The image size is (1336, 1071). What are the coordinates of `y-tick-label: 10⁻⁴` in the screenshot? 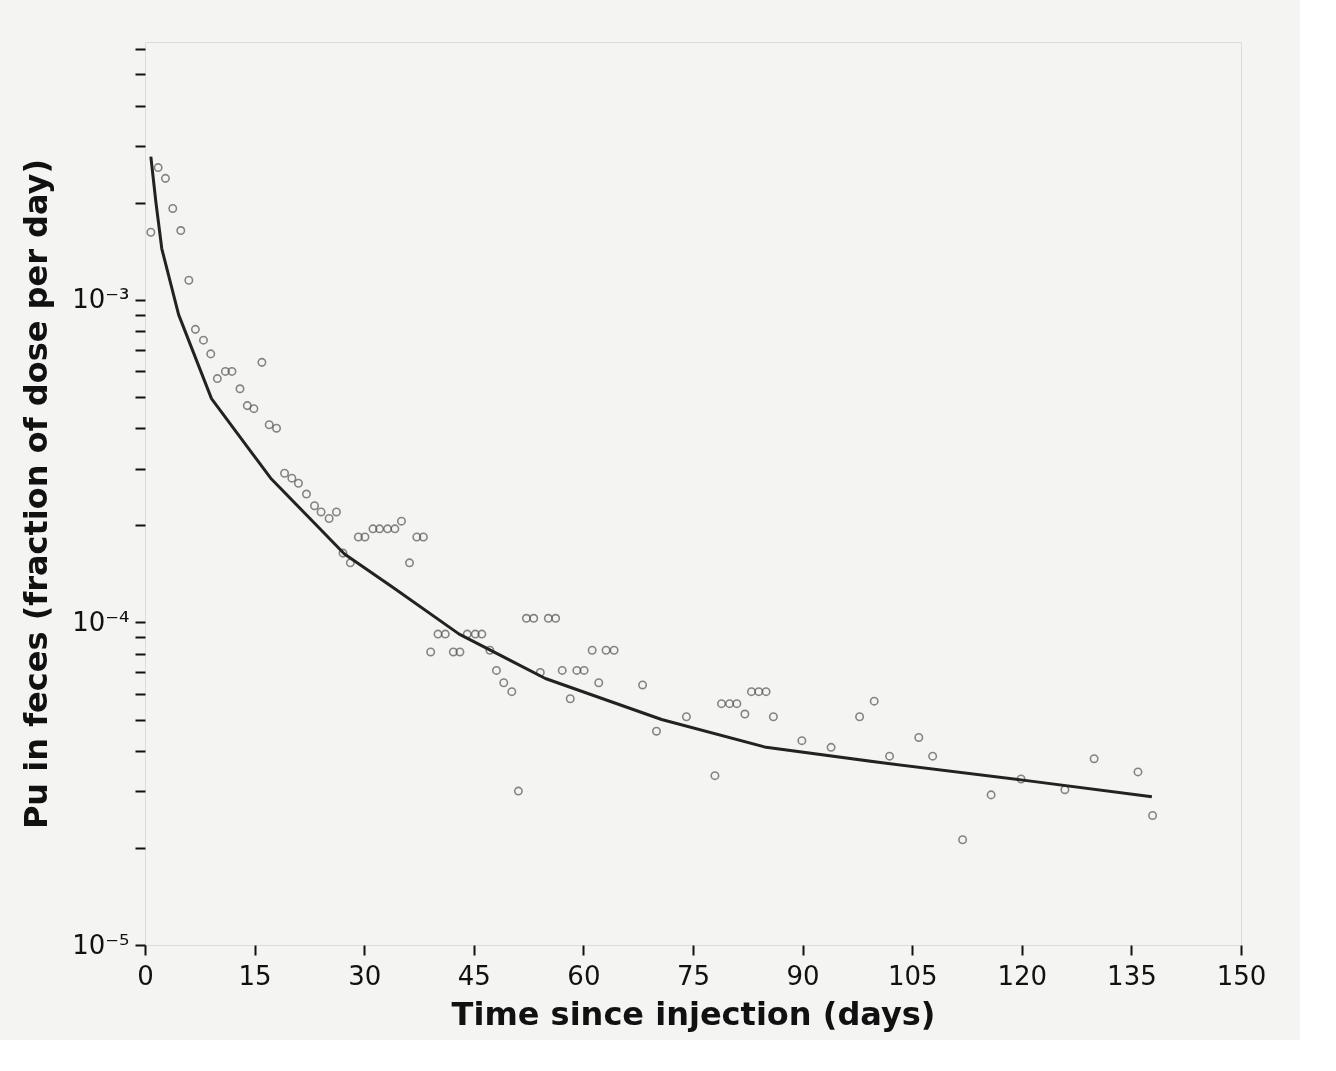 It's located at (101, 621).